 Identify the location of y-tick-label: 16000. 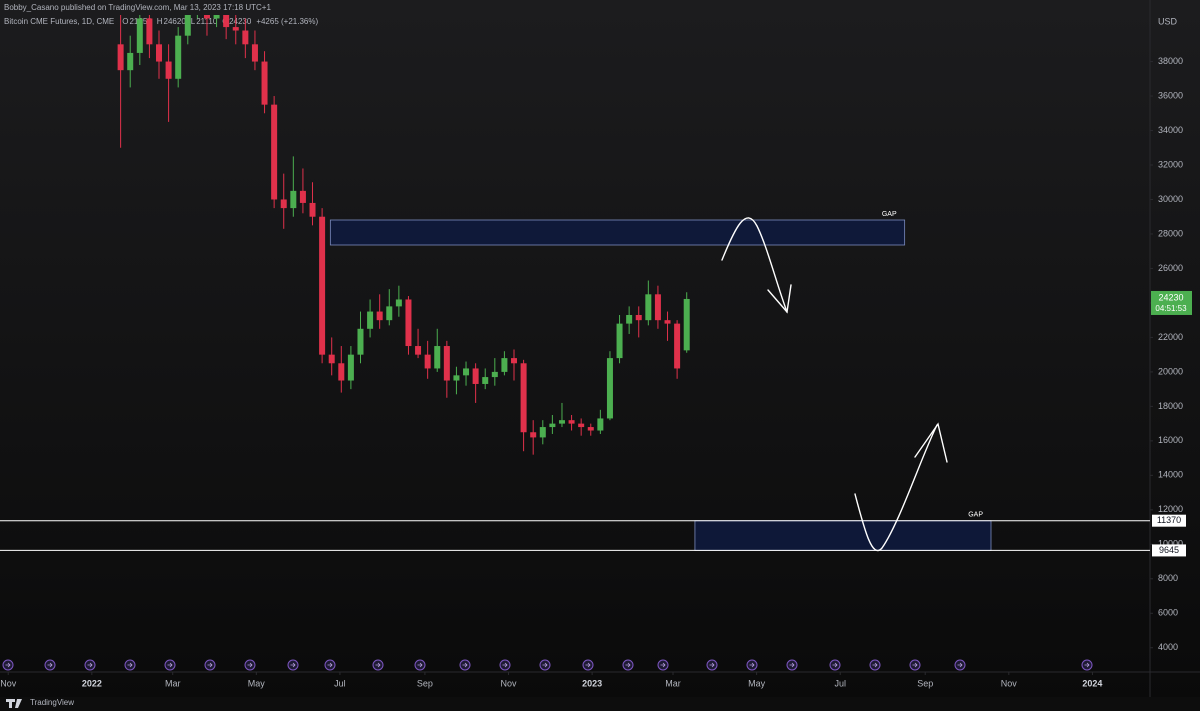
(1170, 440).